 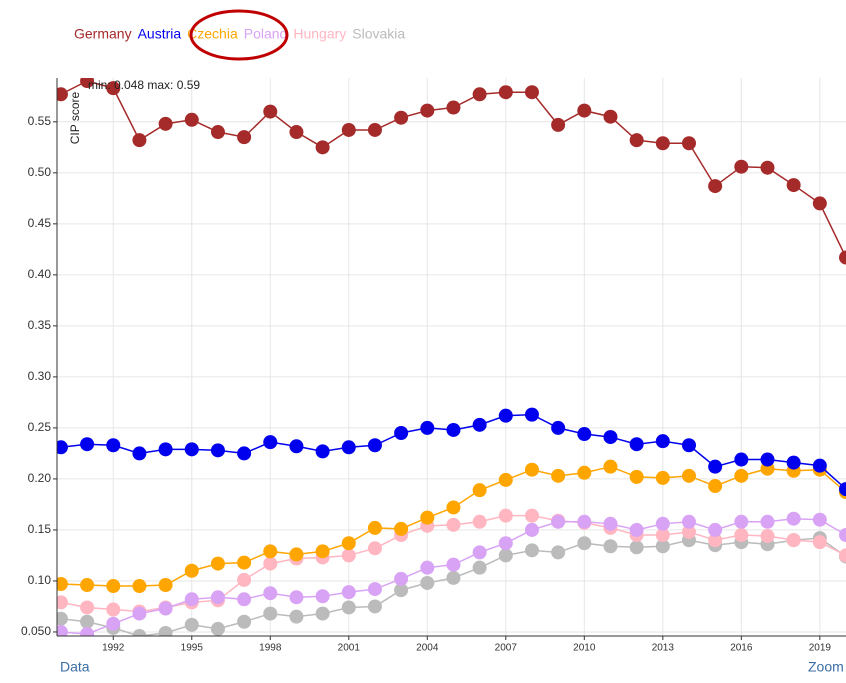 I want to click on y-tick-label: 0.50, so click(x=40, y=172).